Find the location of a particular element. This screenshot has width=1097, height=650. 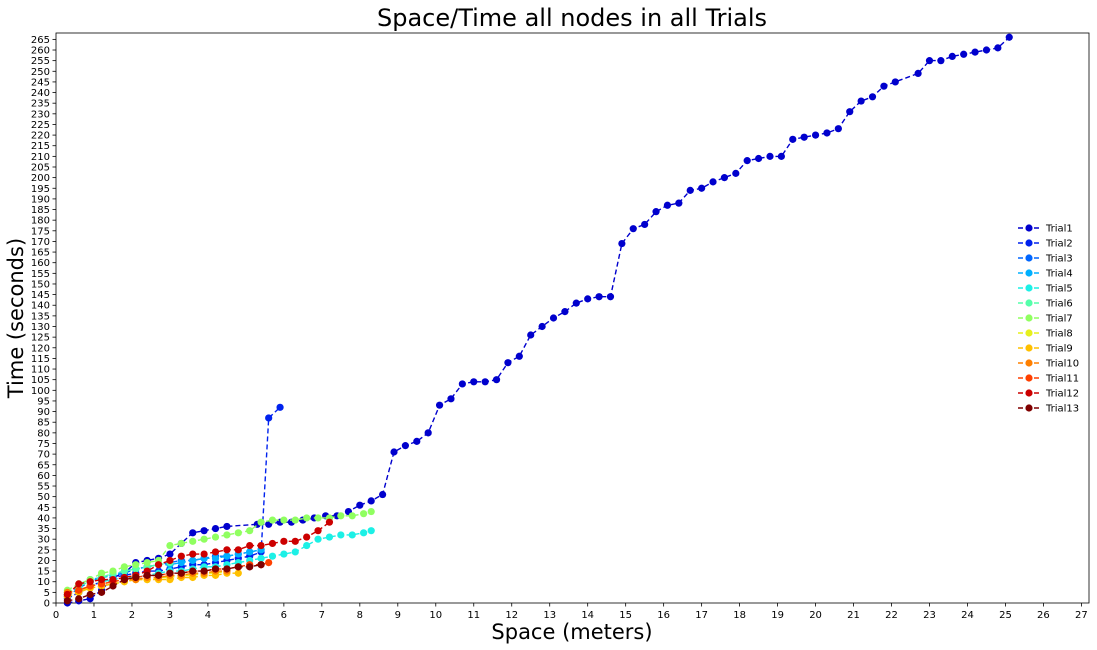

x-tick-label: 14 is located at coordinates (587, 615).